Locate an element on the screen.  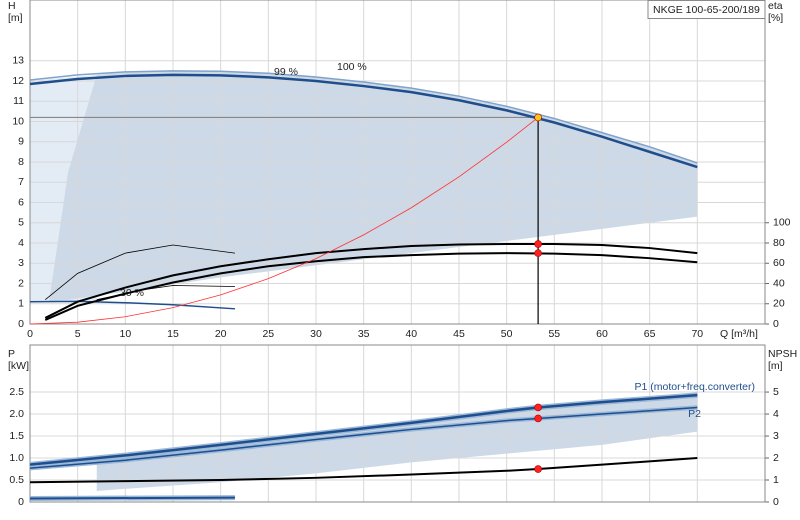
x-tick-label: 35 is located at coordinates (364, 334).